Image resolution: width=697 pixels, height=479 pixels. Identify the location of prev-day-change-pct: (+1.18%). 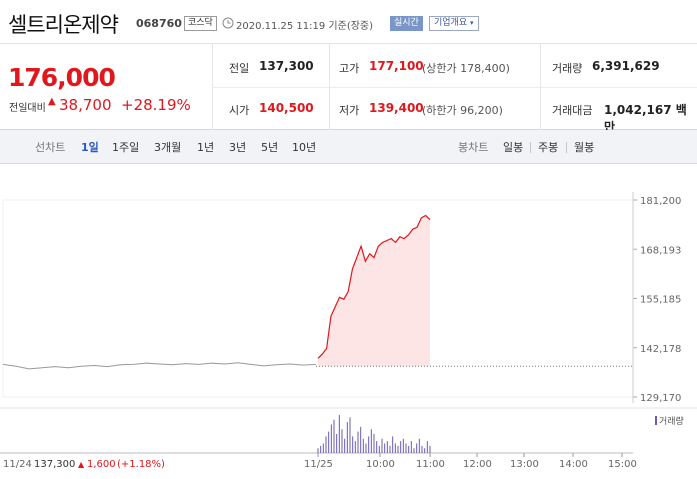
(141, 464).